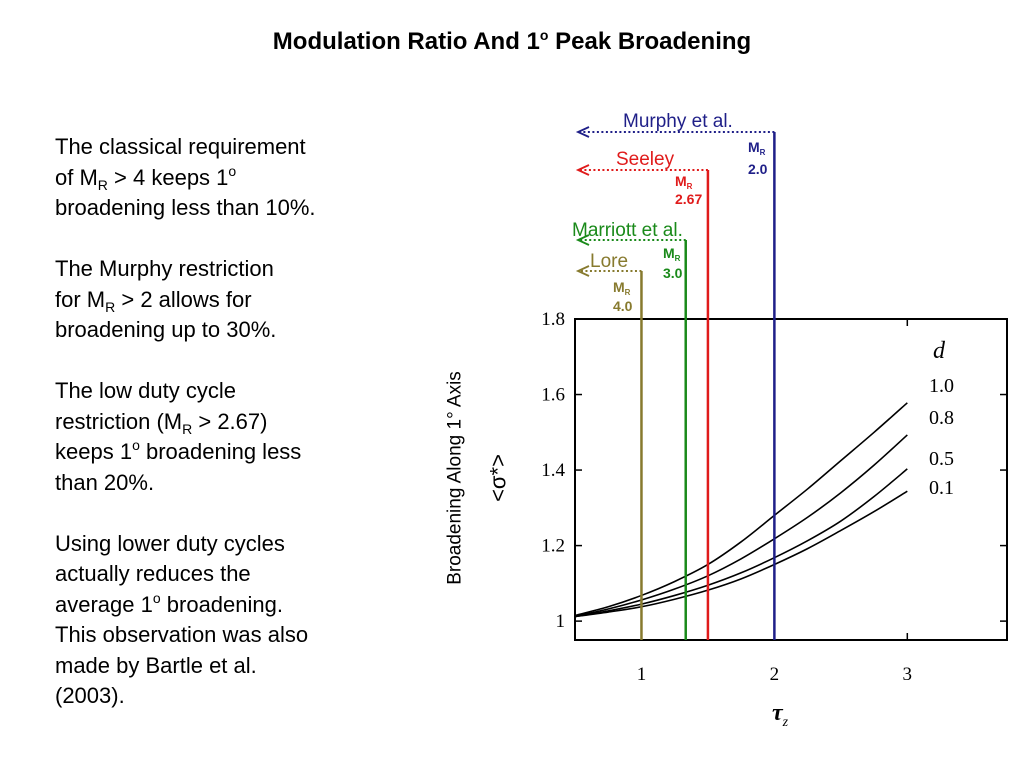  I want to click on title-text: Modulation Ratio And 1, so click(406, 41).